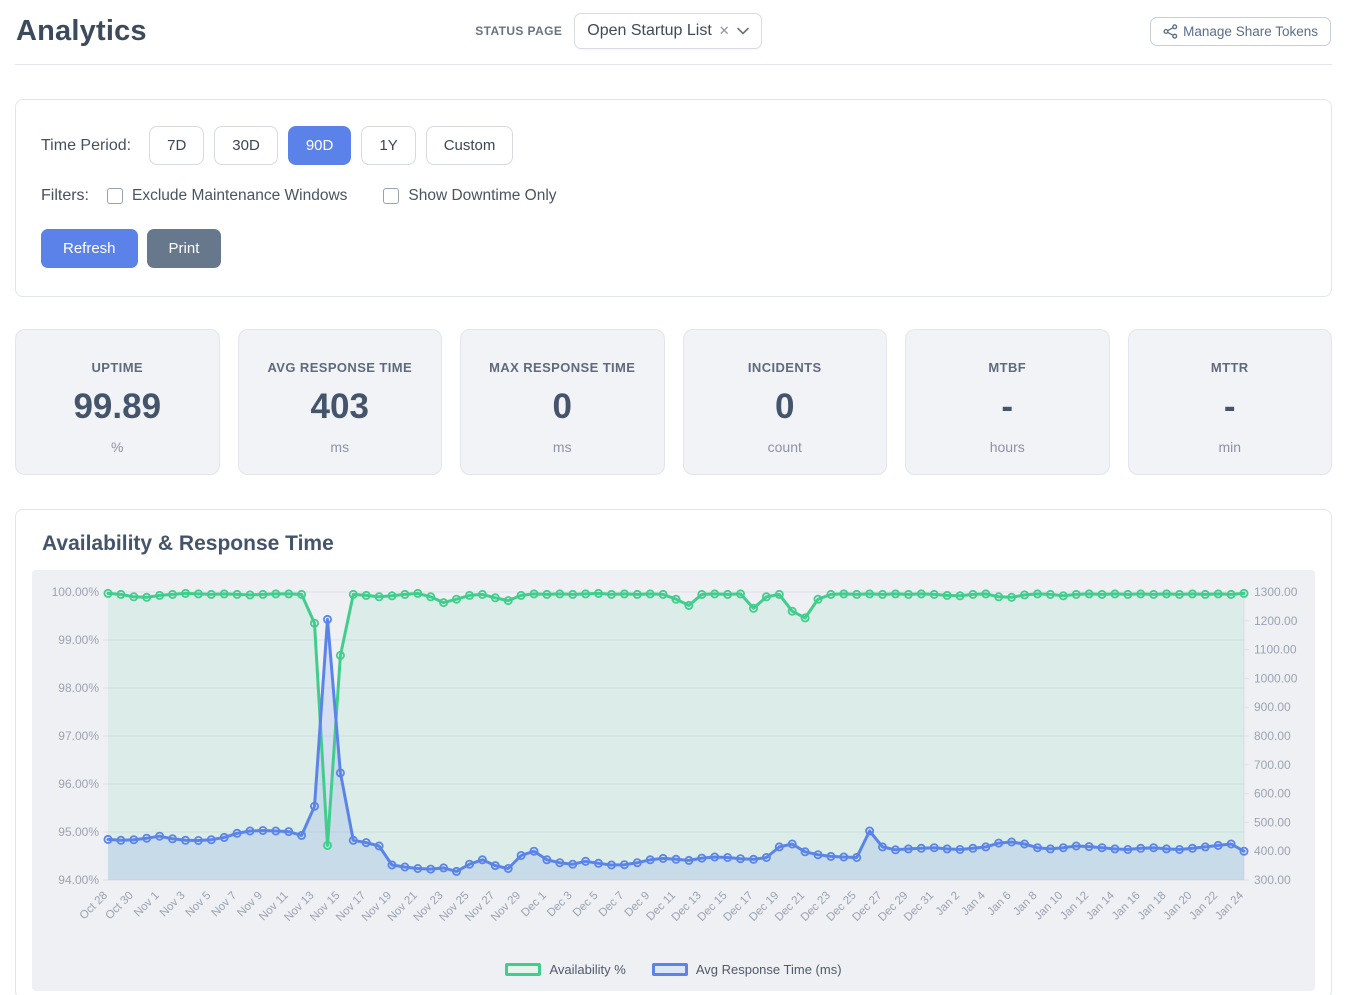  Describe the element at coordinates (117, 406) in the screenshot. I see `stat-value: 99.89` at that location.